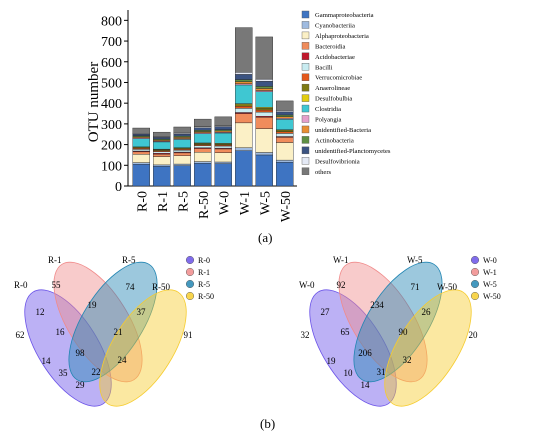  I want to click on legend-entry: Verrucomicrobiae, so click(331, 77).